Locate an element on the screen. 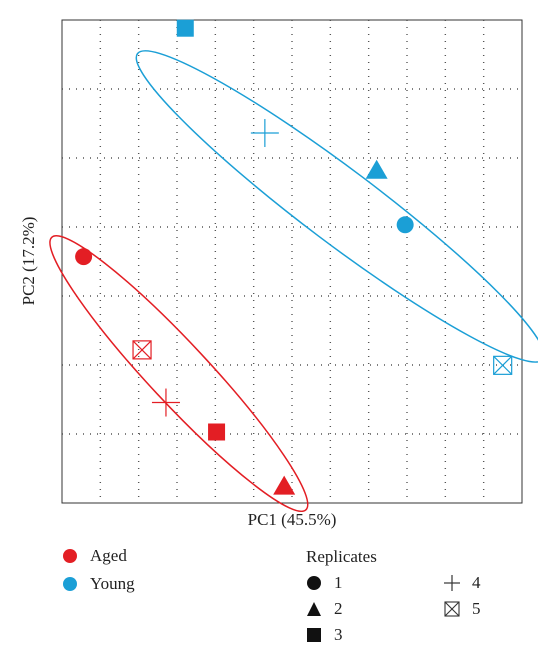 The image size is (538, 669). replicate-label-1: 1 is located at coordinates (338, 582).